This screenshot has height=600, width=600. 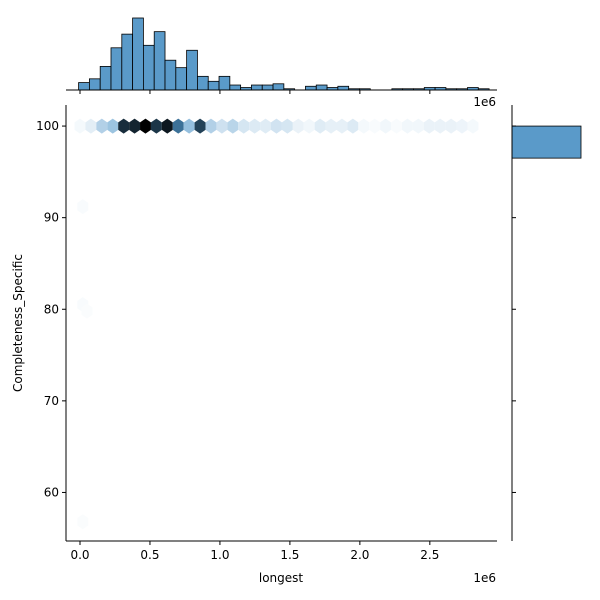 What do you see at coordinates (79, 555) in the screenshot?
I see `x-tick-label: 0.0` at bounding box center [79, 555].